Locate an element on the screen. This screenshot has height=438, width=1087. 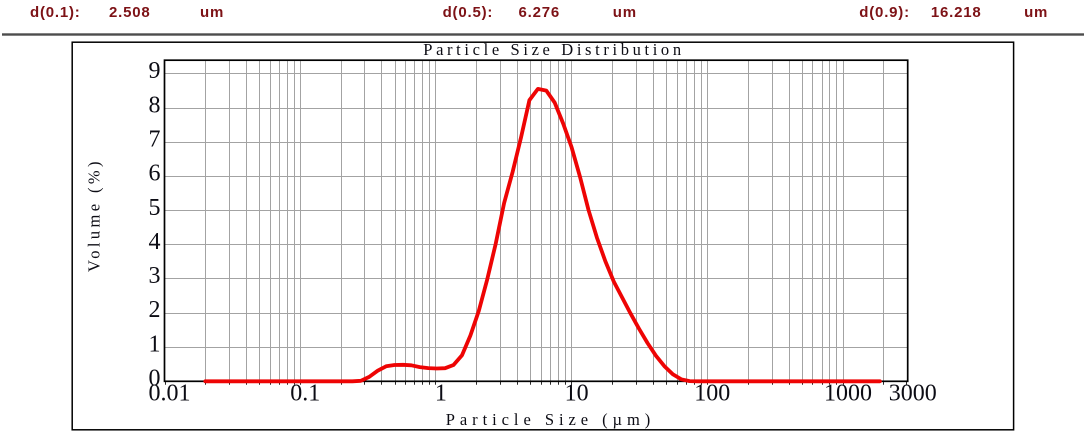
svg-text: 1000 is located at coordinates (848, 394).